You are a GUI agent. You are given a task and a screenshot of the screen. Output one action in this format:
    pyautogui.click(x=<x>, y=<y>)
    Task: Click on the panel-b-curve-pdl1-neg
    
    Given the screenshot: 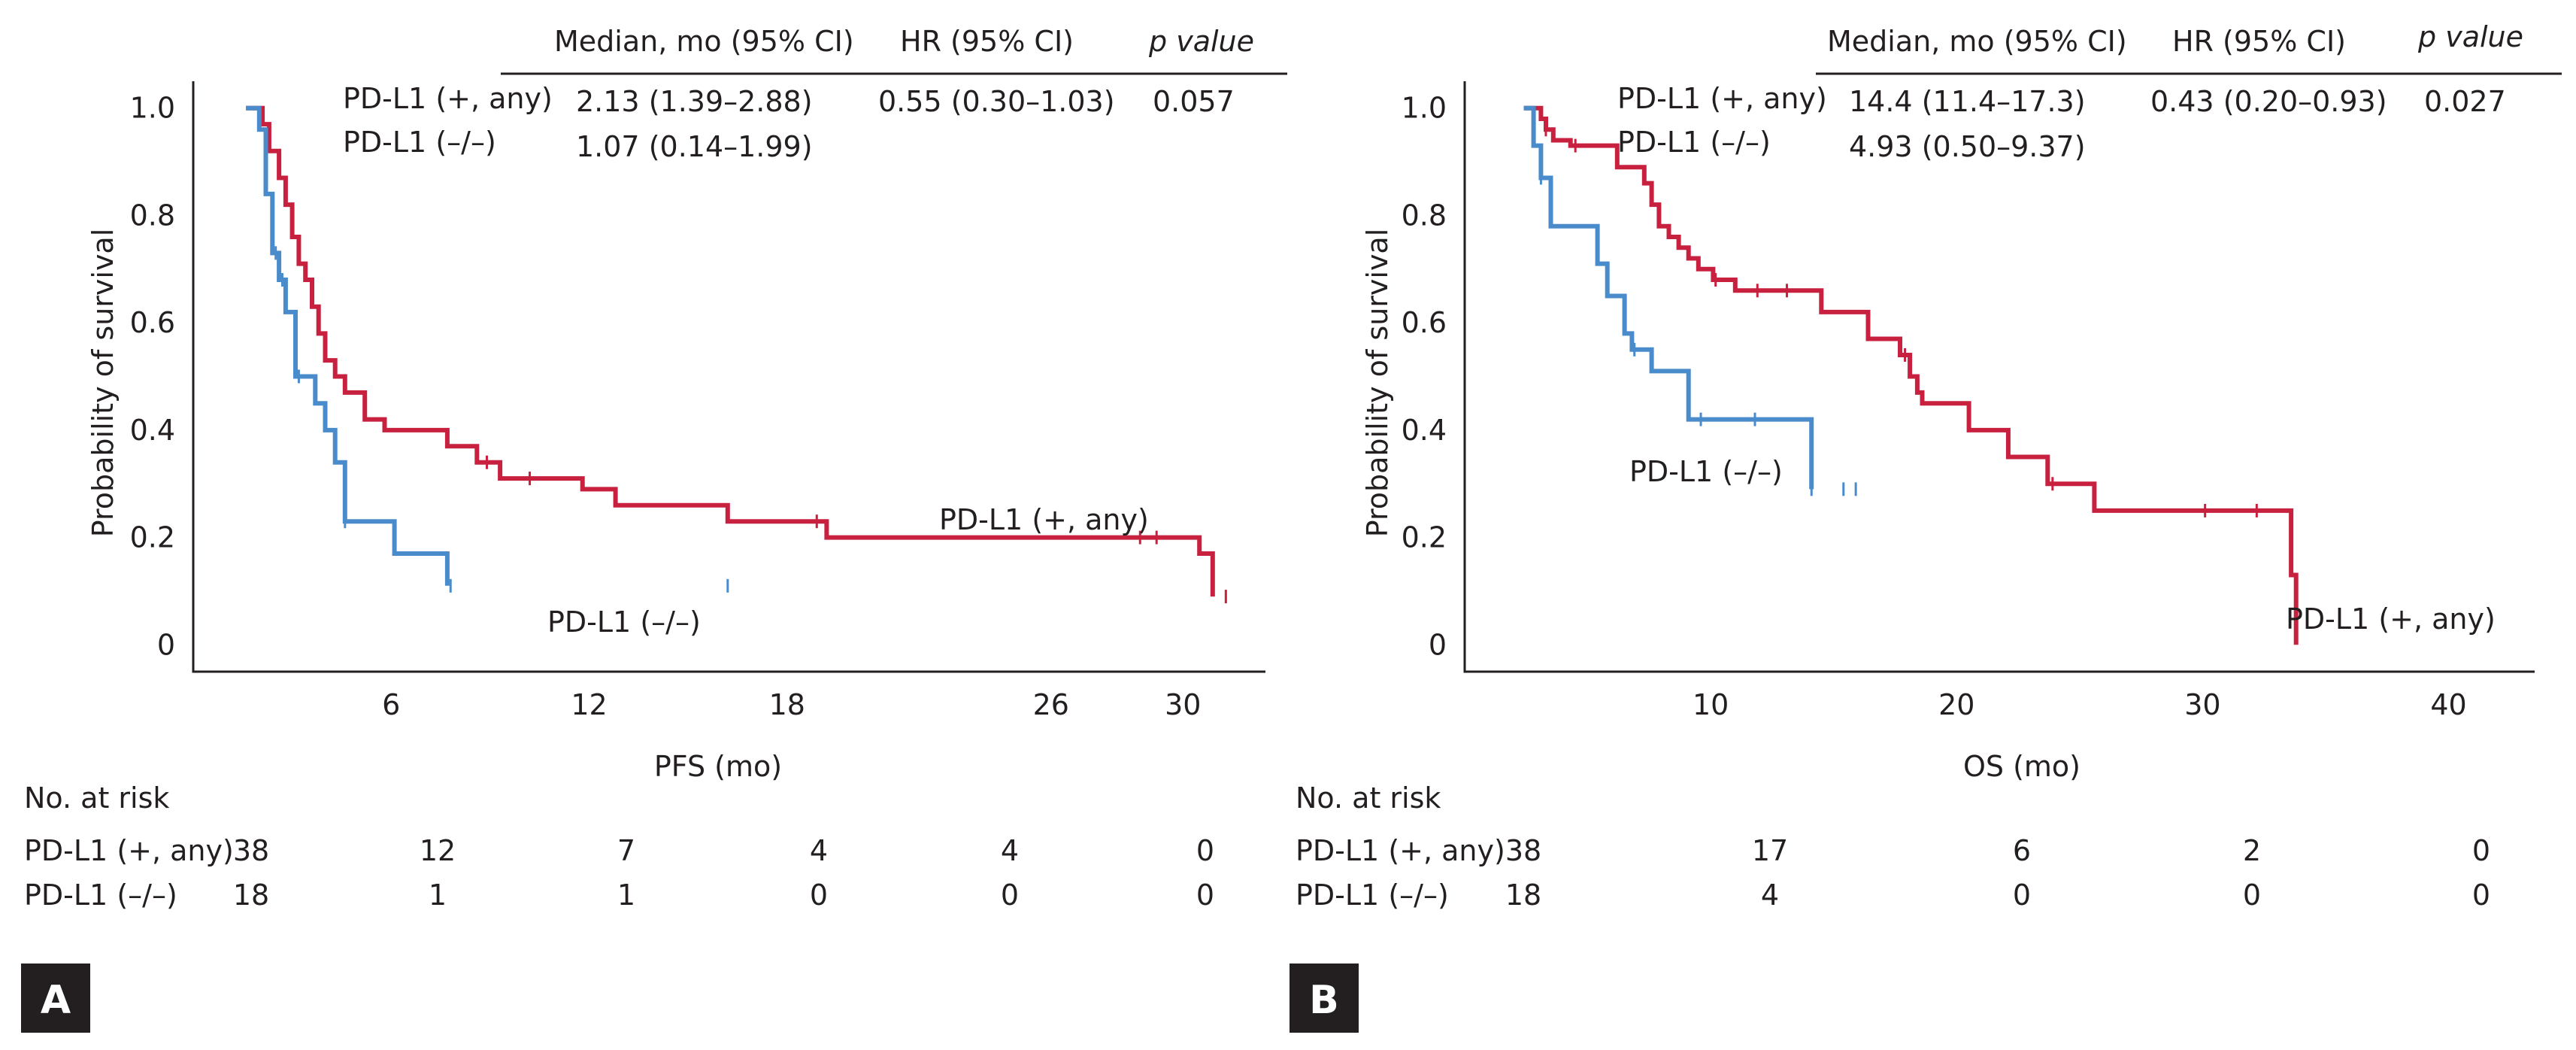 What is the action you would take?
    pyautogui.click(x=1668, y=298)
    